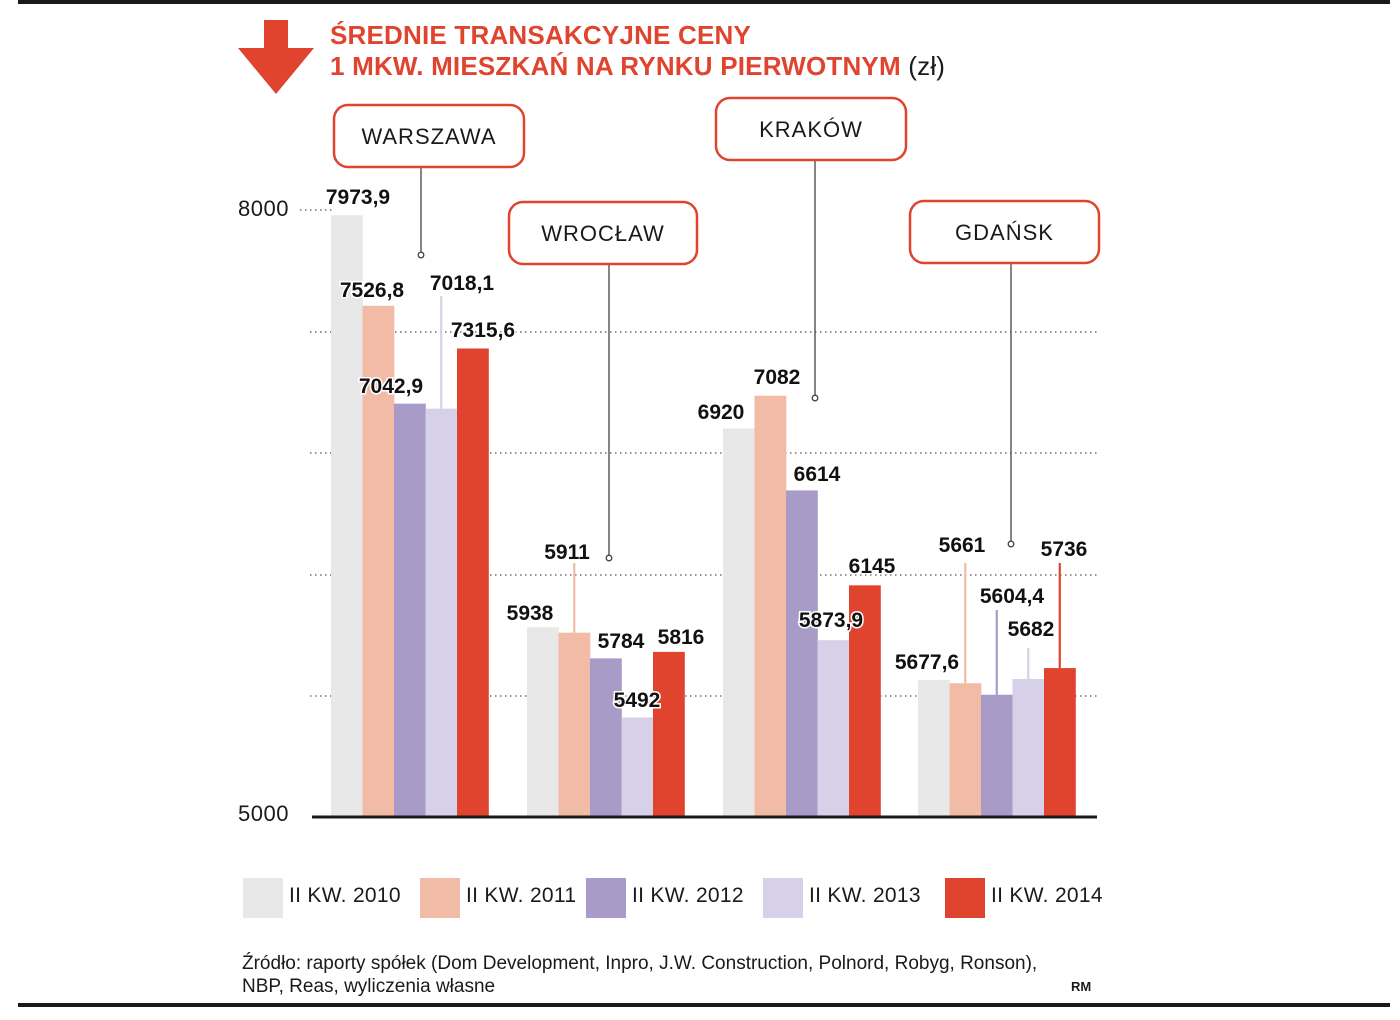 This screenshot has height=1020, width=1400. I want to click on value-label: 6614, so click(817, 474).